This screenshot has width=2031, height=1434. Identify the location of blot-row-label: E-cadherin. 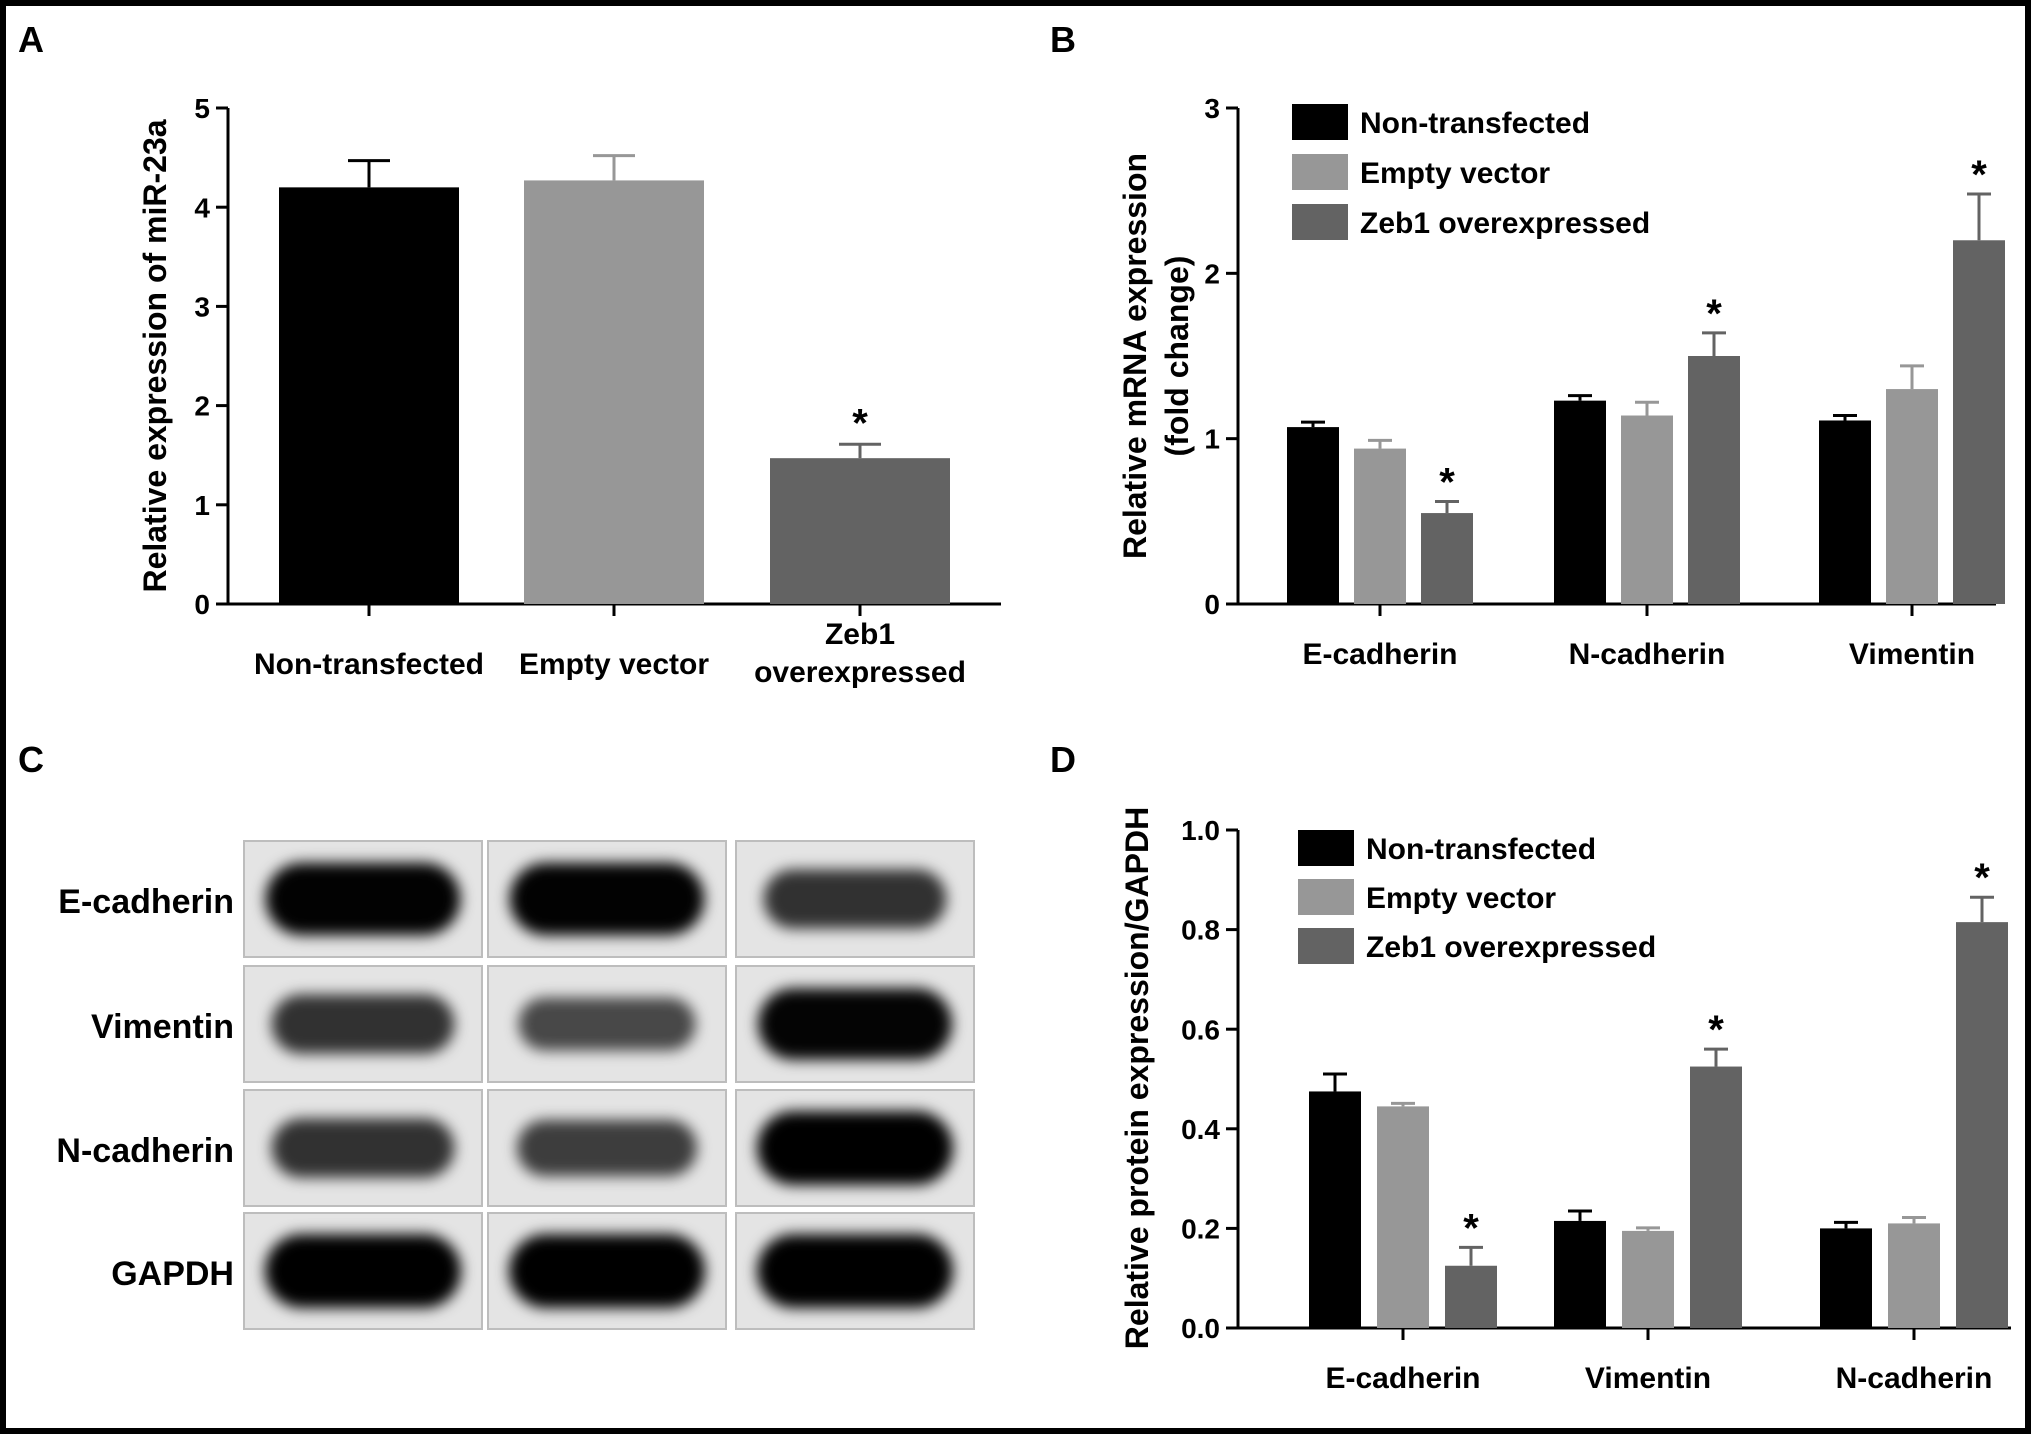
(146, 902).